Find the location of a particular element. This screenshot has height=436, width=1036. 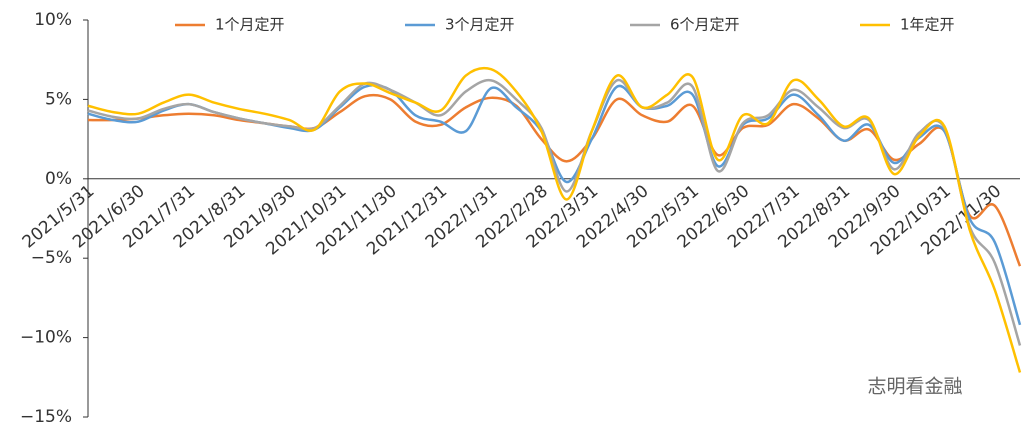

y-tick-label: 10% is located at coordinates (53, 20).